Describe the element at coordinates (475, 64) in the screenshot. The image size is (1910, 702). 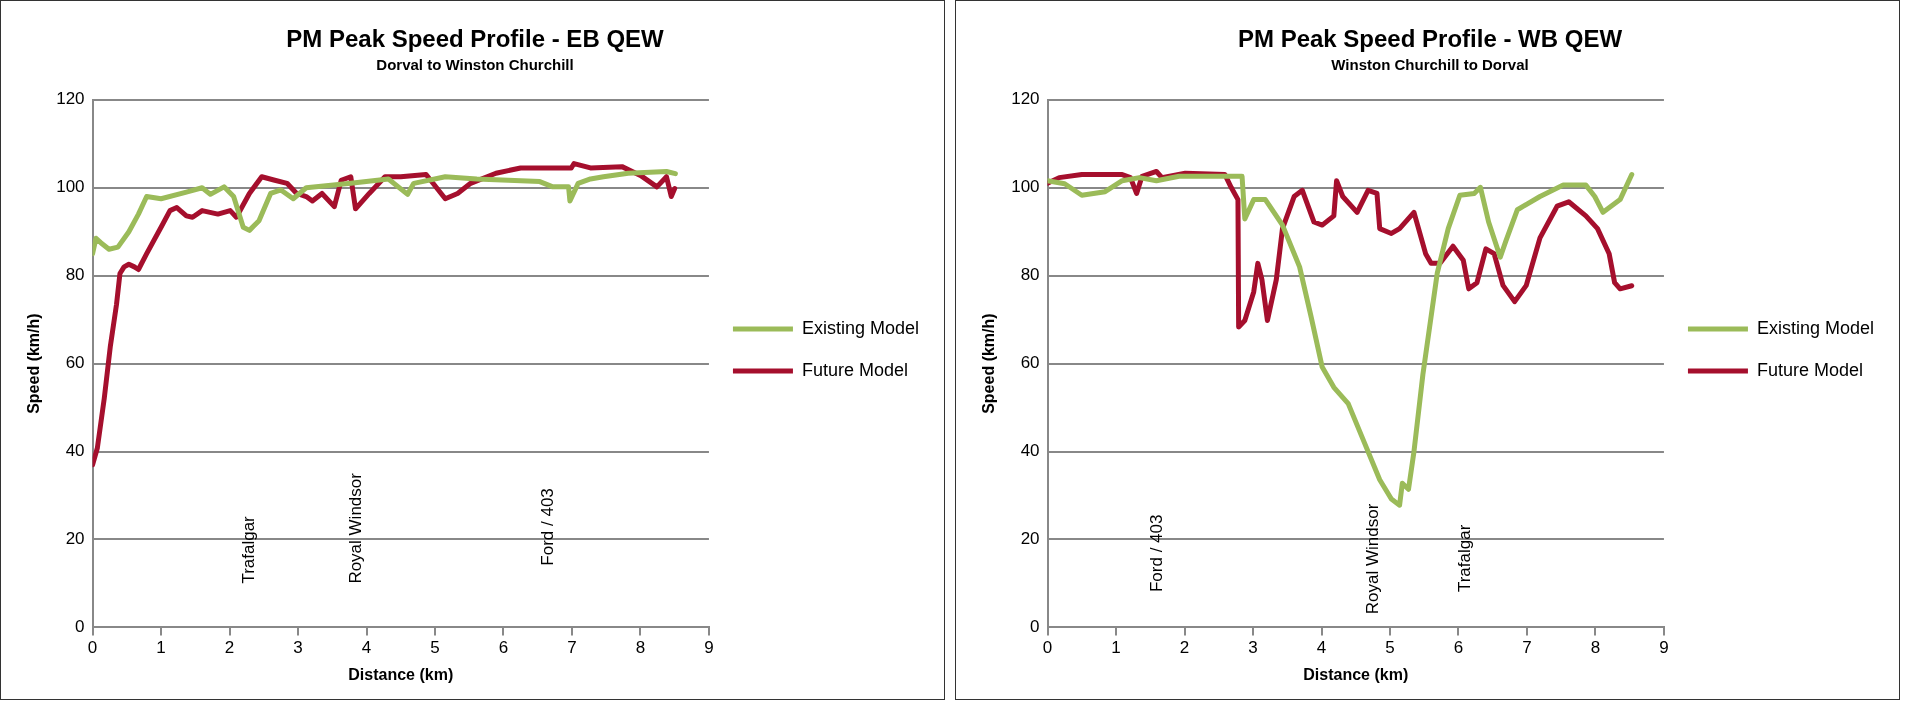
I see `chart-subtitle: Dorval to Winston Churchill` at that location.